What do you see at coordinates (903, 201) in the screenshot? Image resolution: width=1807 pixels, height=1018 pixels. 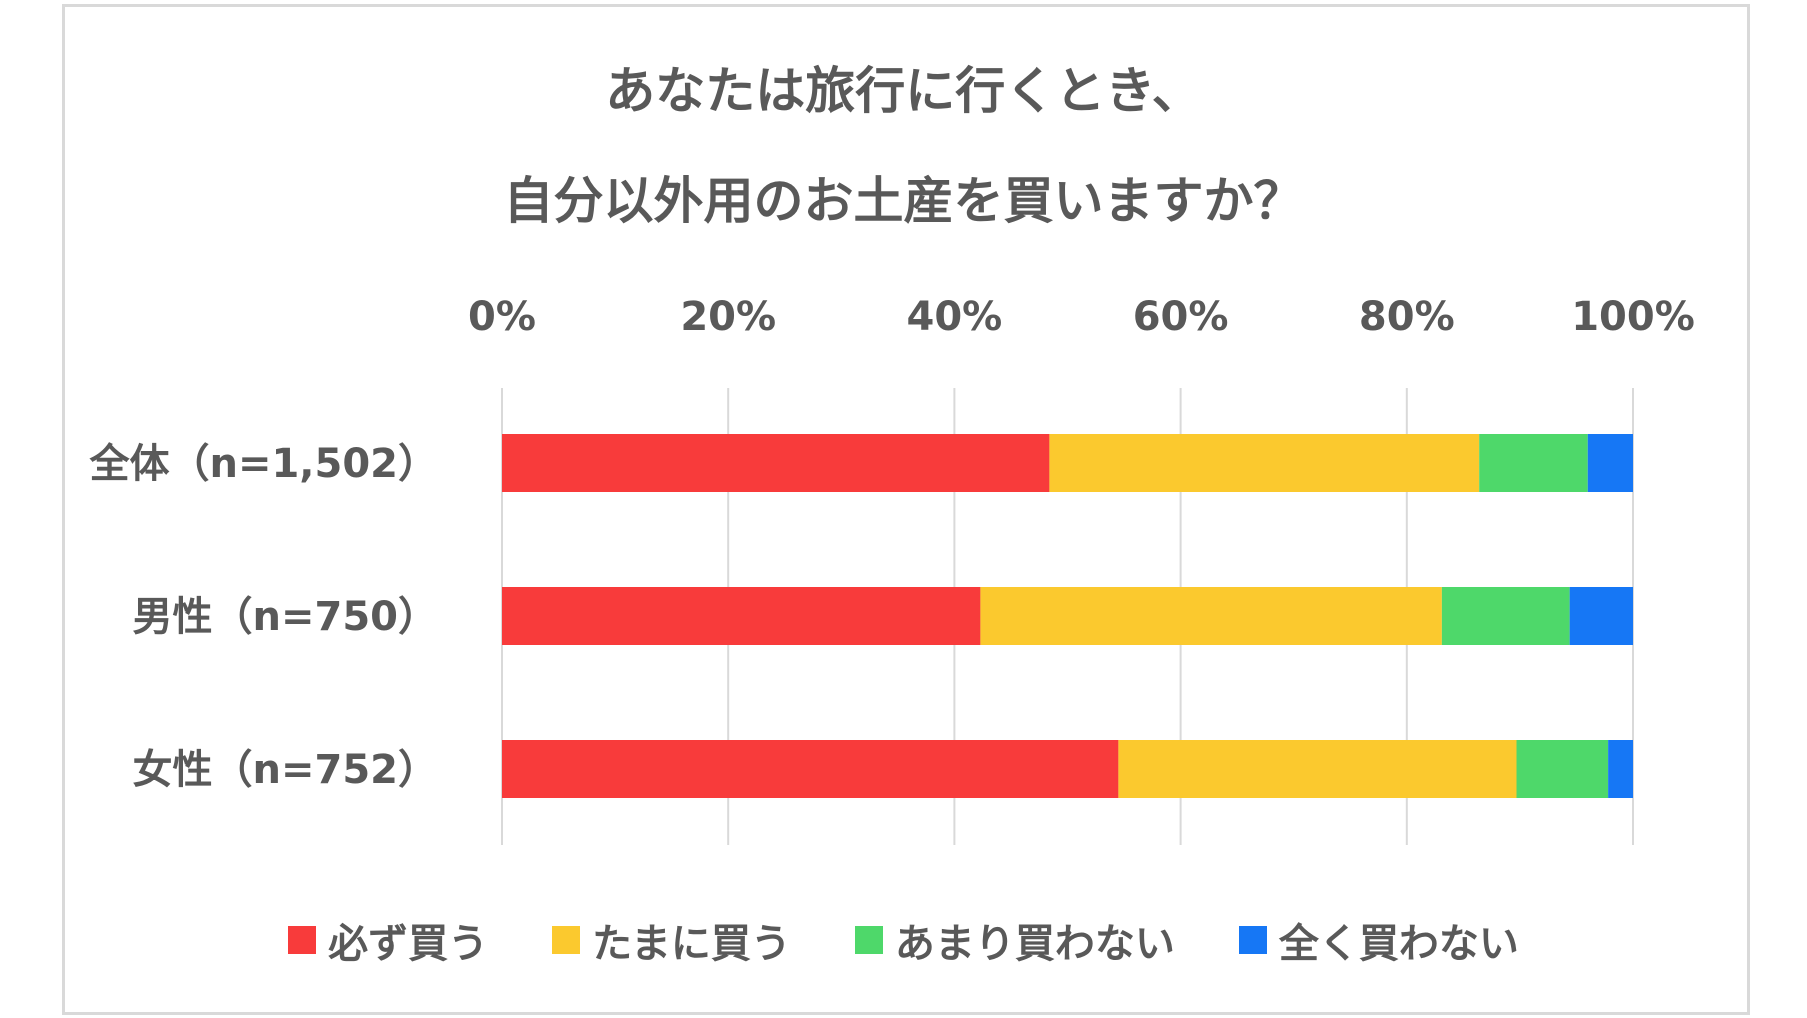 I see `chart-title-line-2: 自分以外用のお土産を買いますか？` at bounding box center [903, 201].